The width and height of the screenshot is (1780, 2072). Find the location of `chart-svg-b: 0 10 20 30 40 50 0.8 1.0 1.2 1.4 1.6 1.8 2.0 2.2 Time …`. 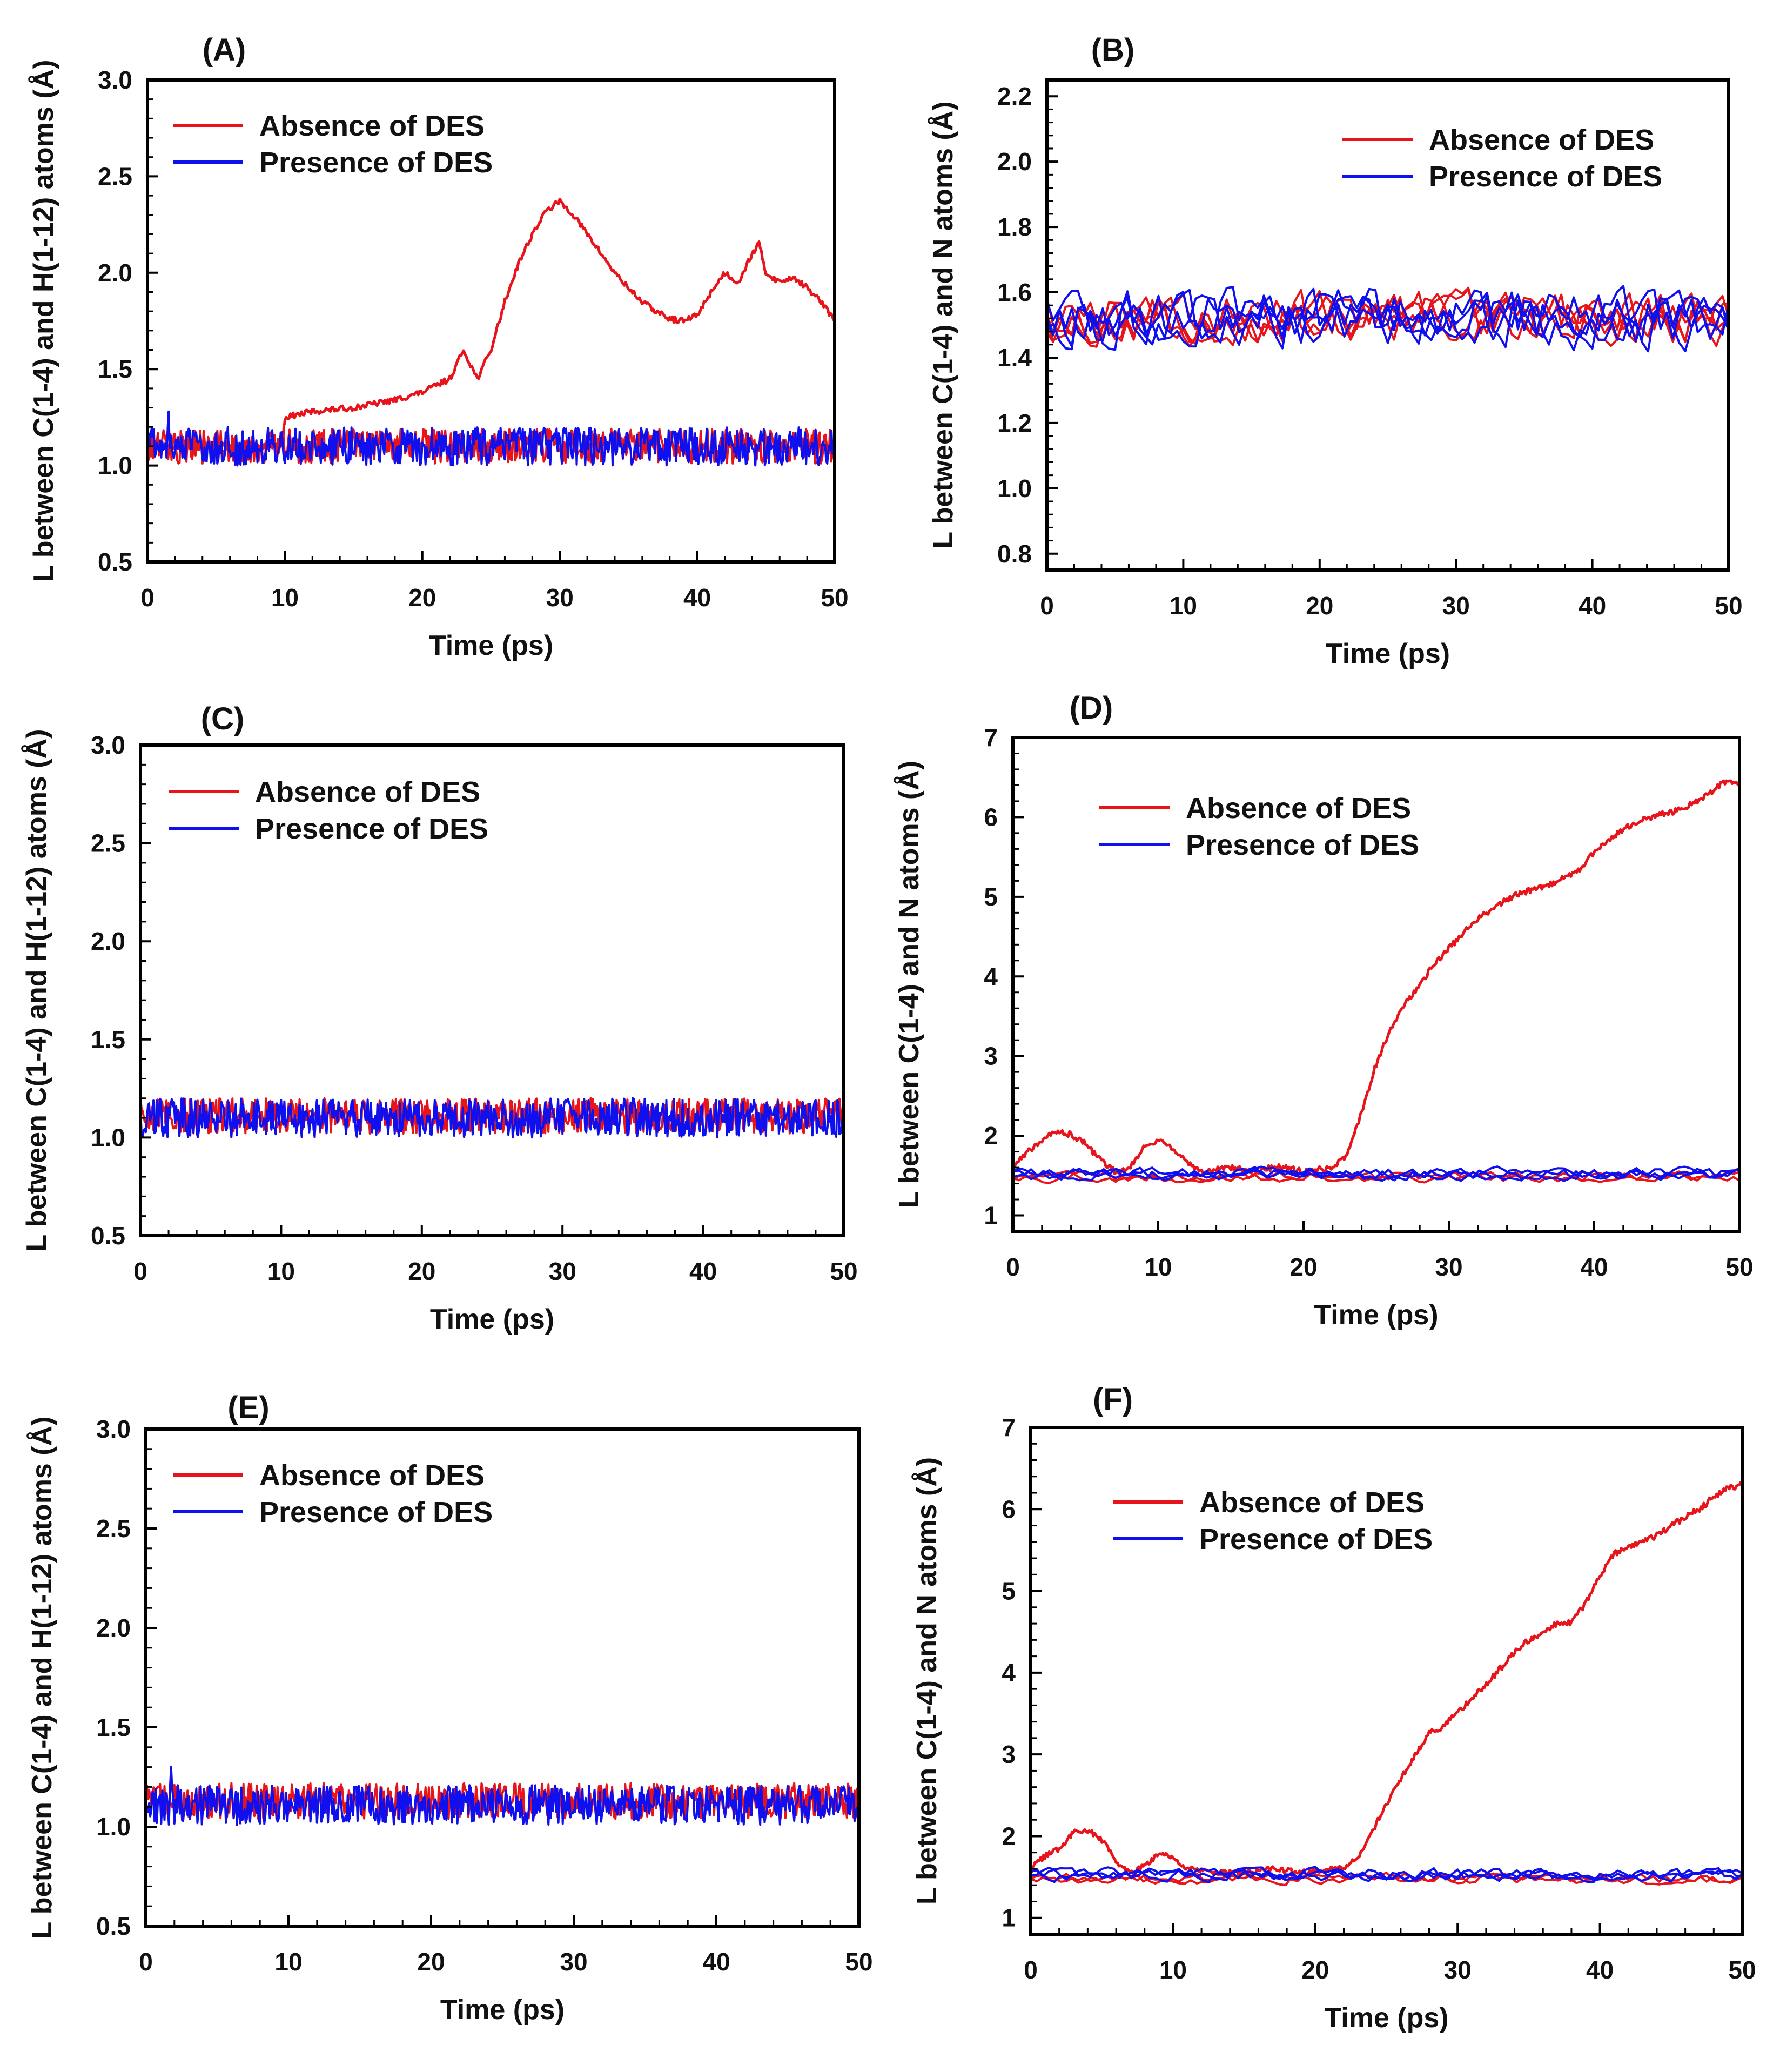

chart-svg-b: 0 10 20 30 40 50 0.8 1.0 1.2 1.4 1.6 1.8 2.0 2.2 Time … is located at coordinates (1335, 351).